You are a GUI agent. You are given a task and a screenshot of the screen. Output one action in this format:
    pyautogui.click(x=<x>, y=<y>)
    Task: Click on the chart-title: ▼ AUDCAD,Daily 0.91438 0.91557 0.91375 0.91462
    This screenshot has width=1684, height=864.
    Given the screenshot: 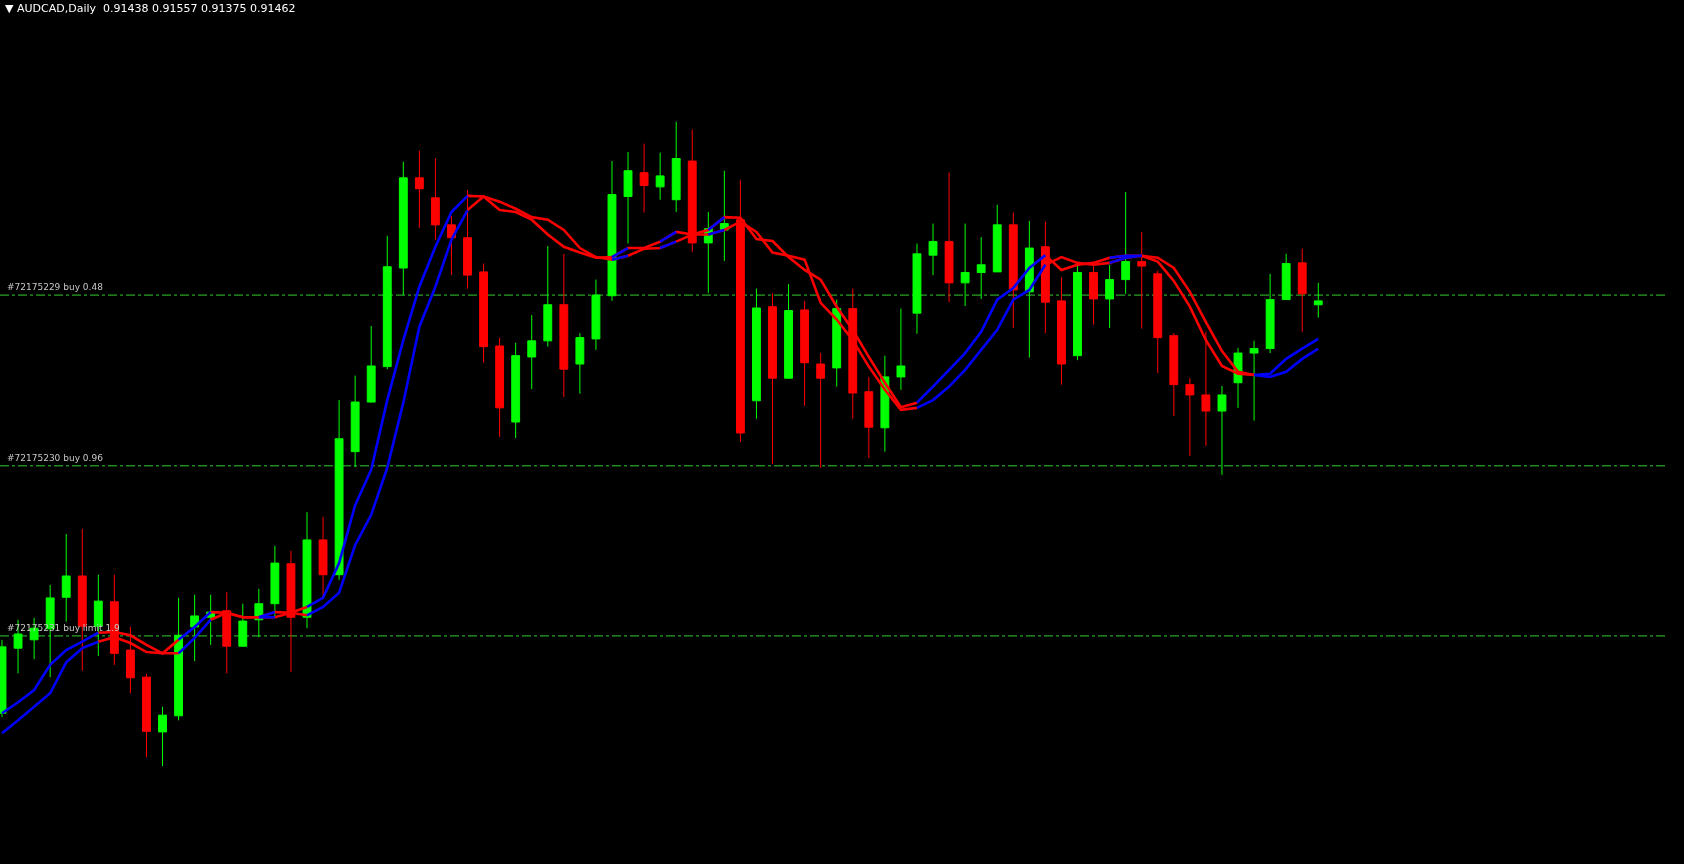 What is the action you would take?
    pyautogui.click(x=150, y=9)
    